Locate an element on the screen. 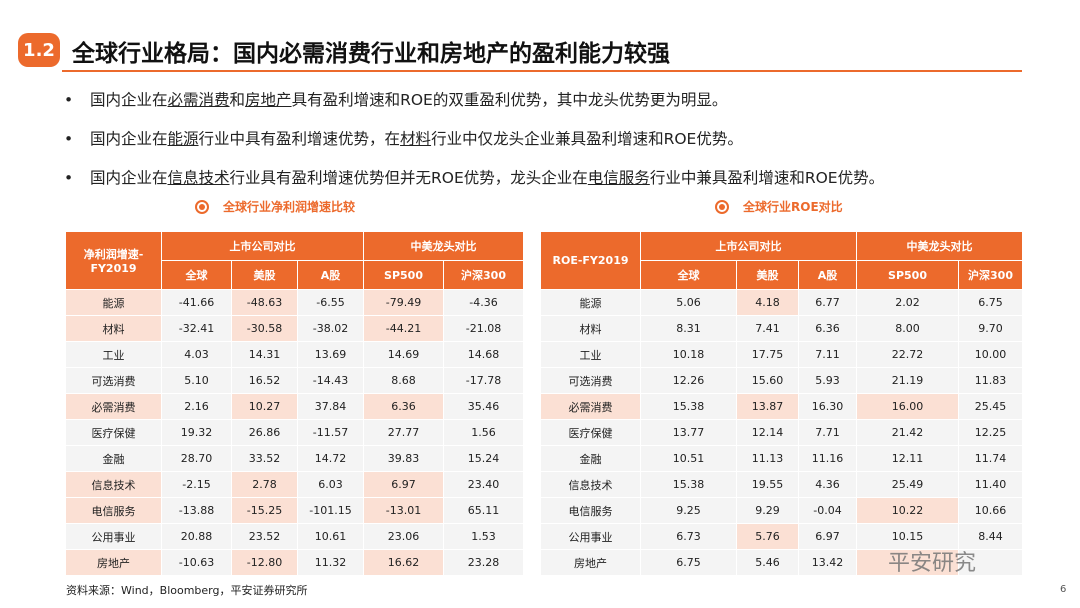 This screenshot has width=1080, height=608. row-label: 信息技术 is located at coordinates (113, 484).